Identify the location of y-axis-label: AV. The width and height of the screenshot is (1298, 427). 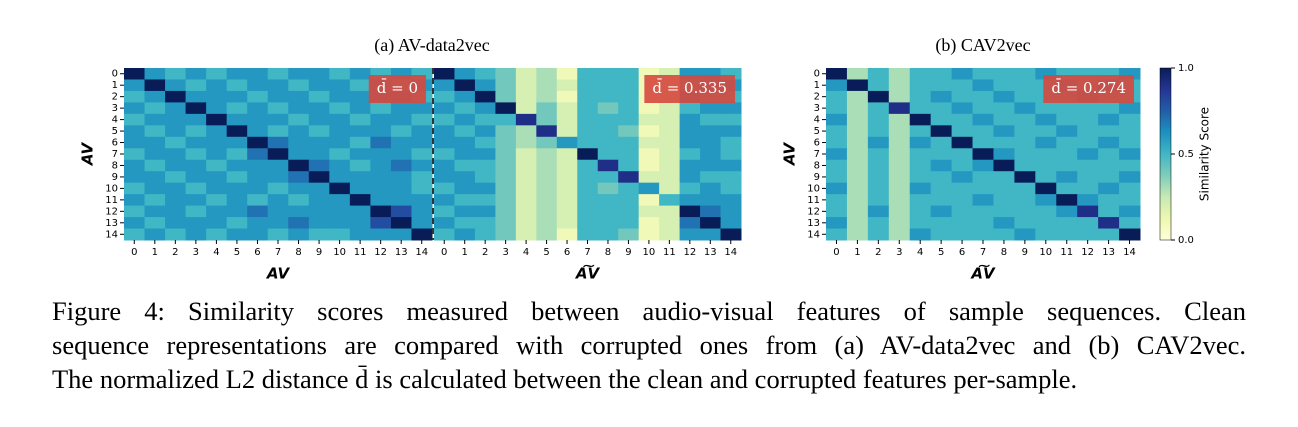
(88, 154).